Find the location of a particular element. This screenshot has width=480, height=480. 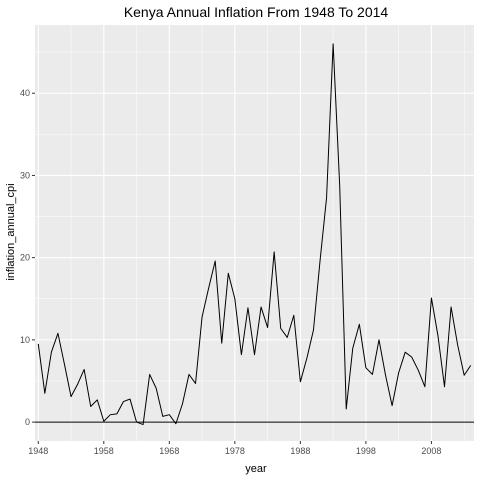

y-tick-label: 20 is located at coordinates (25, 258).